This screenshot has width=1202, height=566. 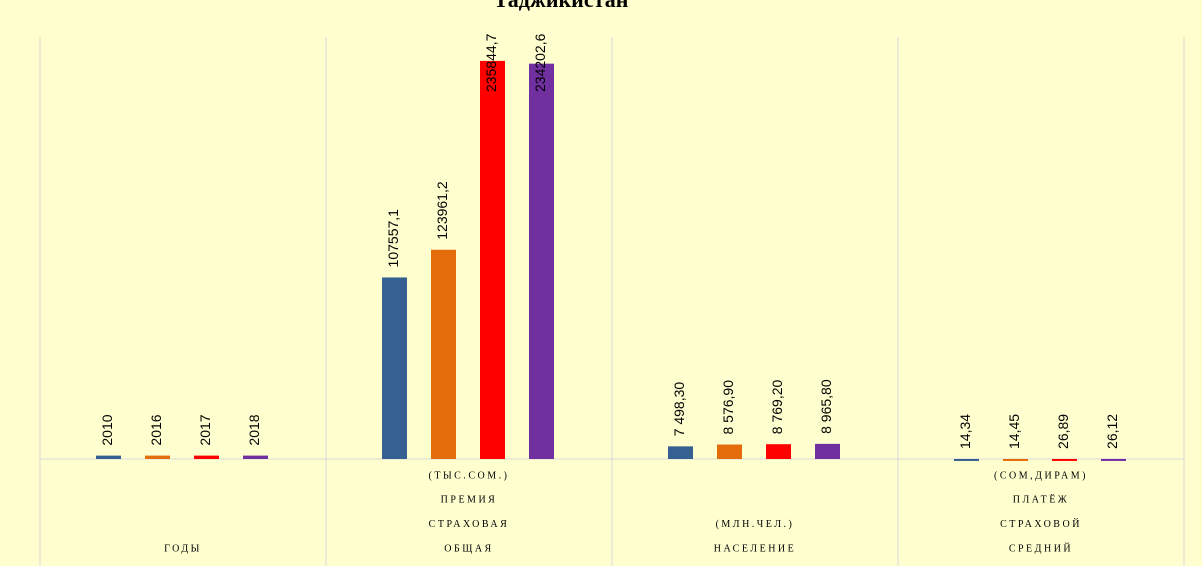 What do you see at coordinates (1041, 475) in the screenshot?
I see `x-tick-label: (СОМ,ДИРАМ)` at bounding box center [1041, 475].